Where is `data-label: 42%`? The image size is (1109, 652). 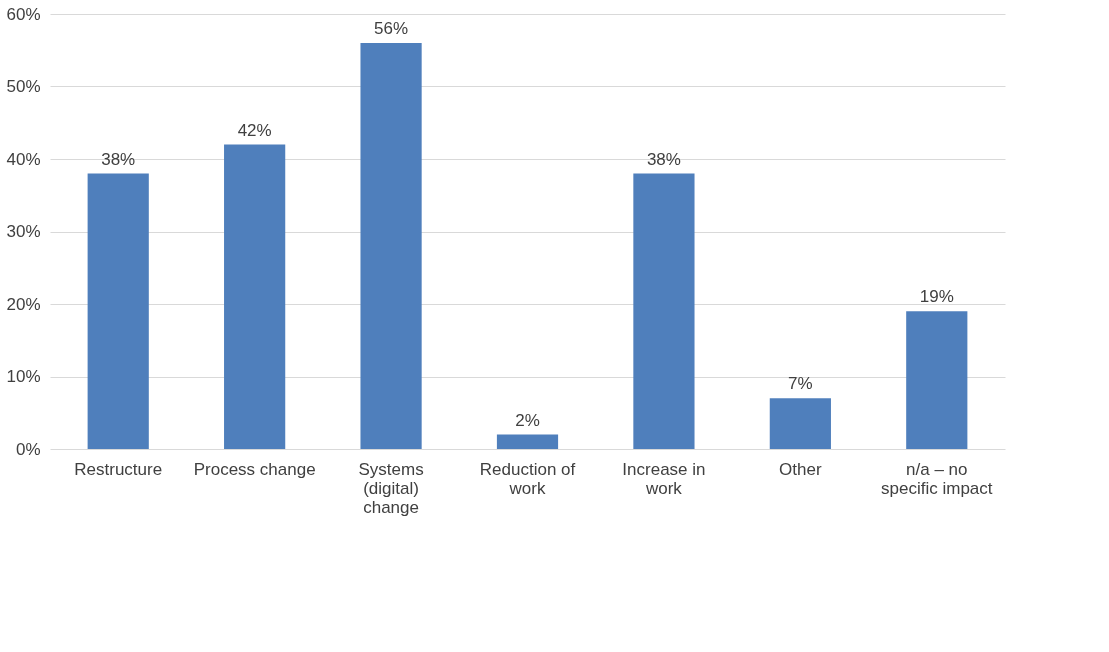
data-label: 42% is located at coordinates (254, 130).